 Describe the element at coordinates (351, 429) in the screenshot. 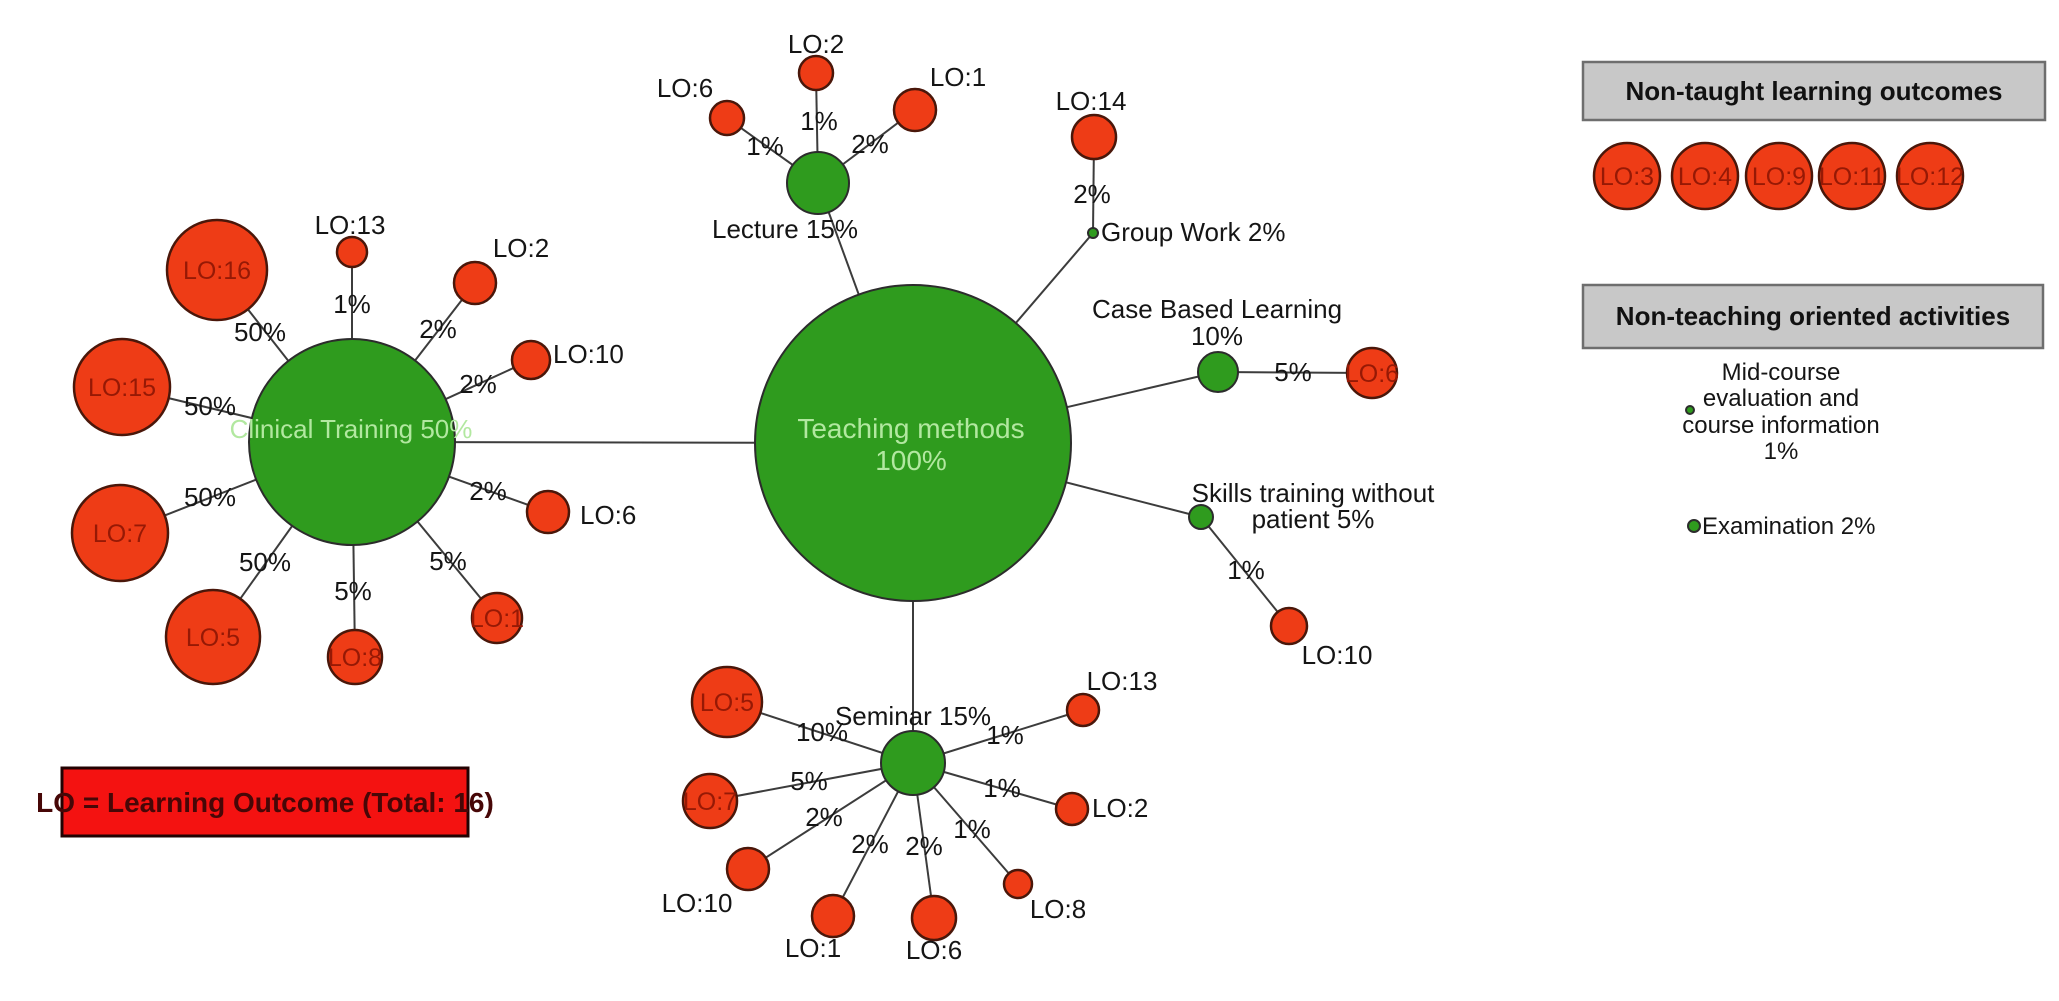

I see `clinical-training-label: Clinical Training 50%` at that location.